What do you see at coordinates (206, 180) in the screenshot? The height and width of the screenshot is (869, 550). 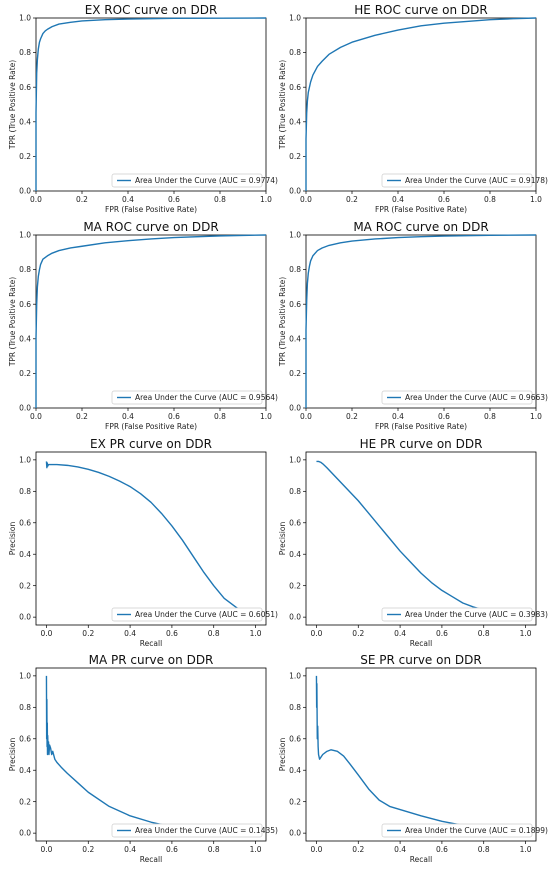 I see `legend-label: Area Under the Curve (AUC = 0.9774)` at bounding box center [206, 180].